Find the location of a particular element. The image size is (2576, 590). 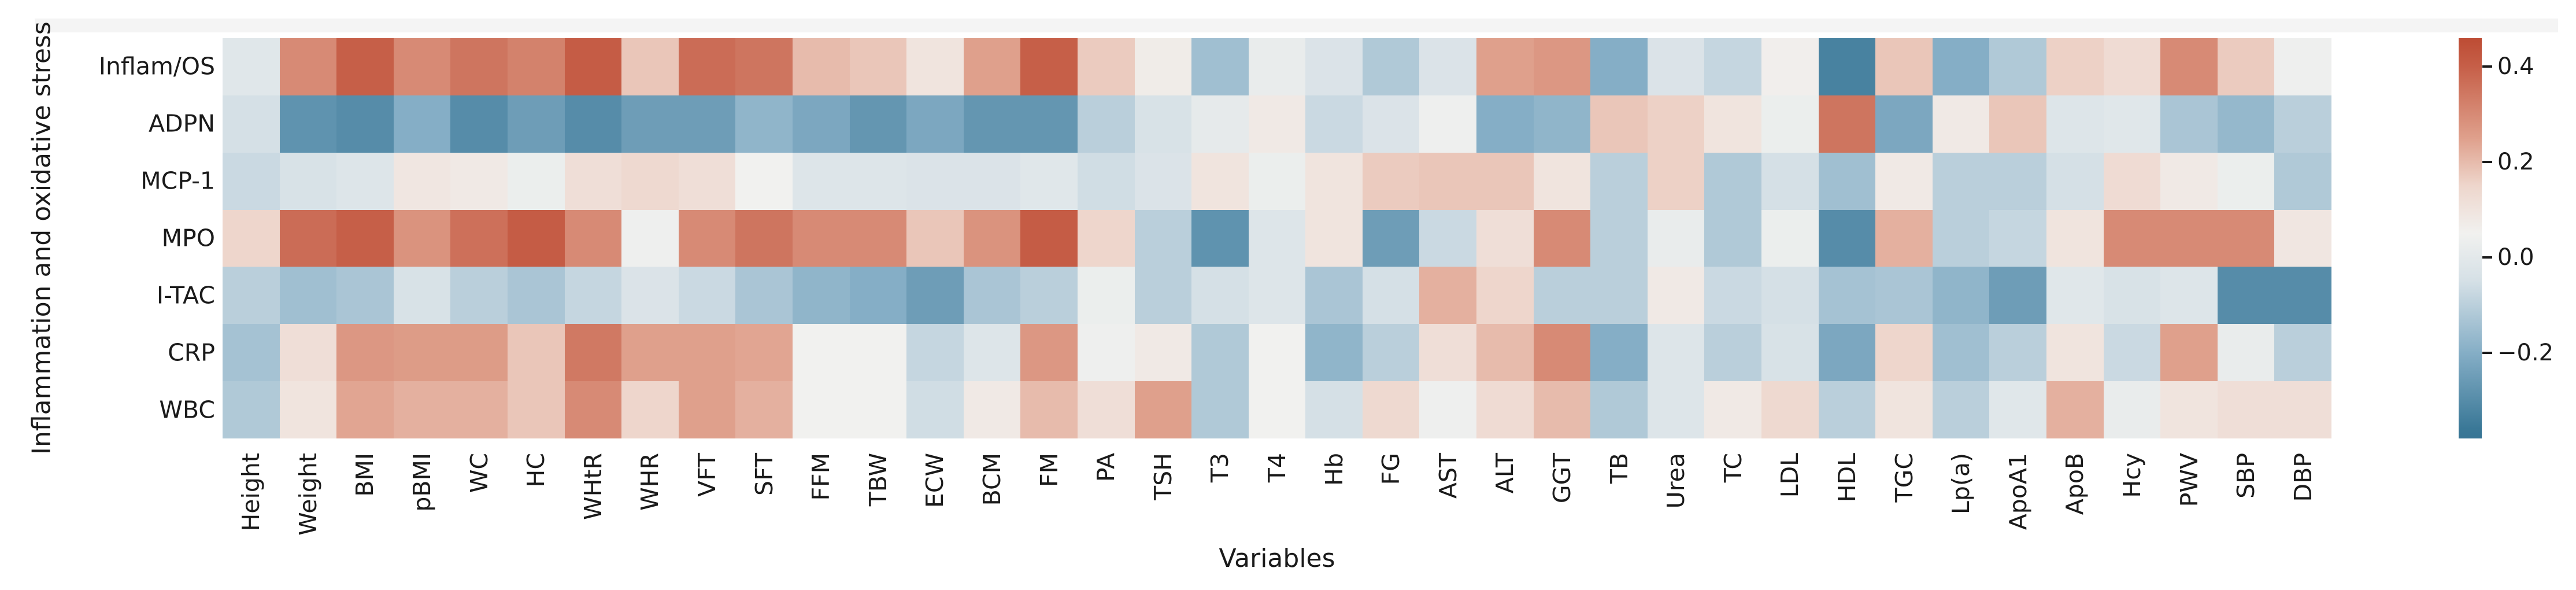

column-tick-label: HC is located at coordinates (536, 471).